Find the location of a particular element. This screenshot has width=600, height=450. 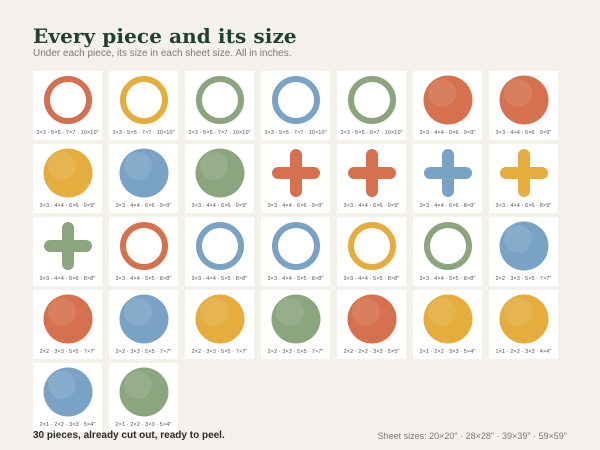

green-plus-icon is located at coordinates (67, 246).